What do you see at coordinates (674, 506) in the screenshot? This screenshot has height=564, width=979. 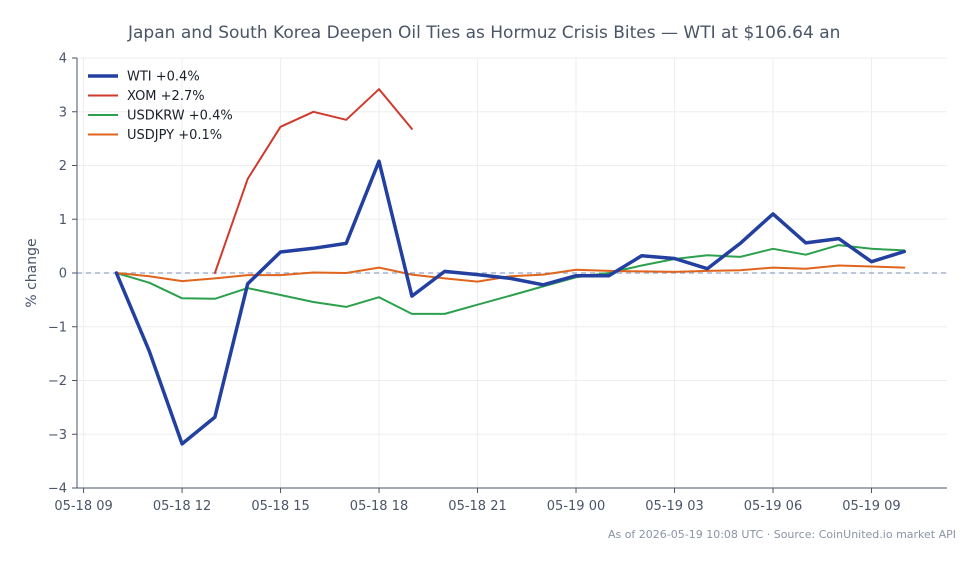 I see `x-tick-label: 05-19 03` at bounding box center [674, 506].